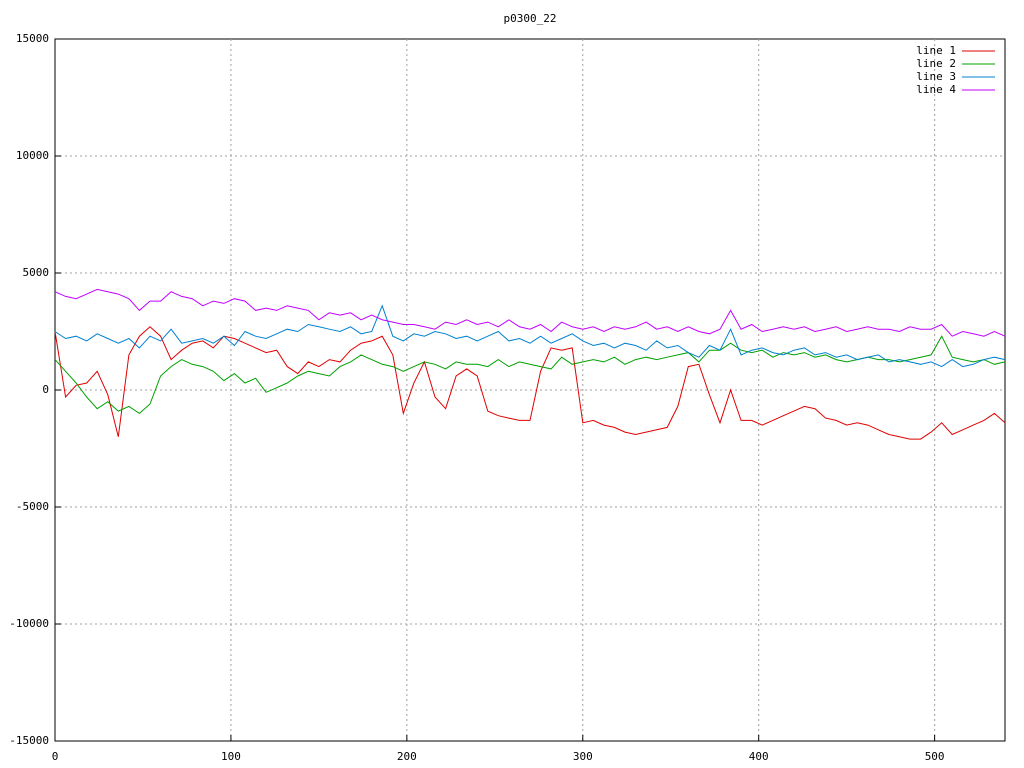 The width and height of the screenshot is (1024, 768). I want to click on y-tick-label: -5000, so click(32, 506).